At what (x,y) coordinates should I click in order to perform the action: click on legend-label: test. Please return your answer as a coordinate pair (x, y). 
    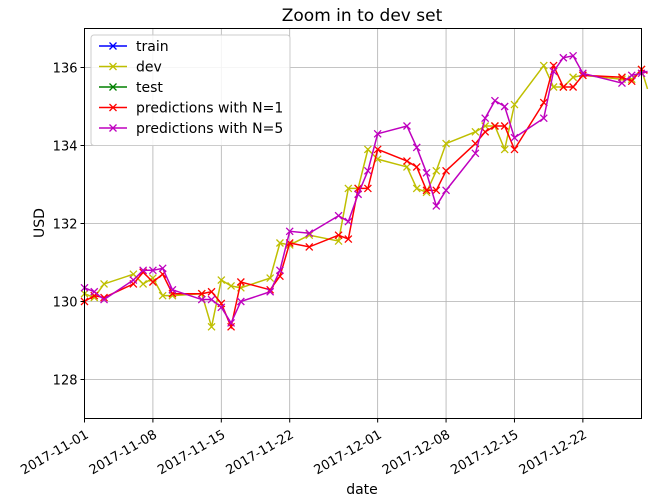
    Looking at the image, I should click on (149, 88).